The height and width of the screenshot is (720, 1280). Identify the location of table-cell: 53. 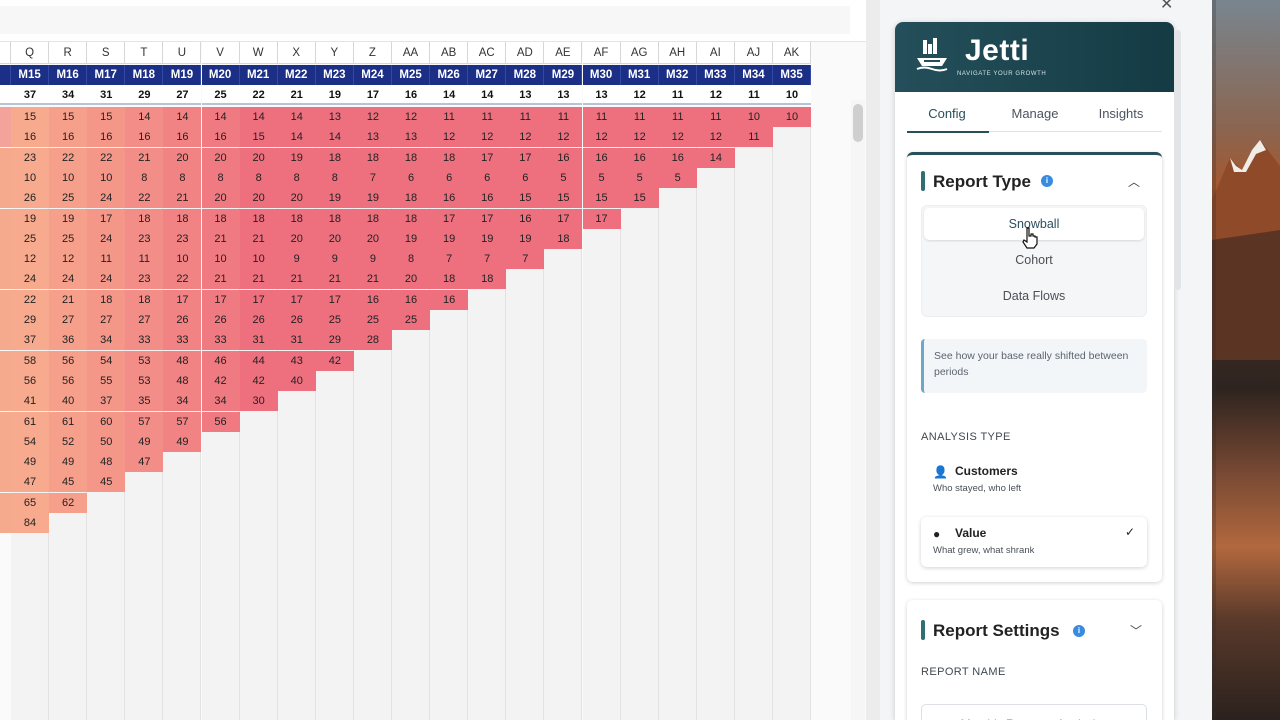
(144, 380).